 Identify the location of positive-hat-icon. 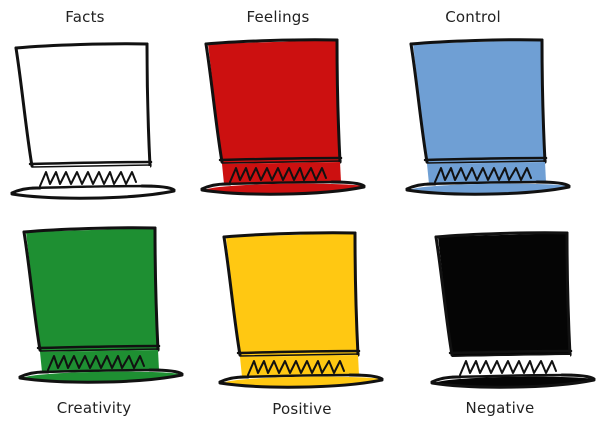
(303, 307).